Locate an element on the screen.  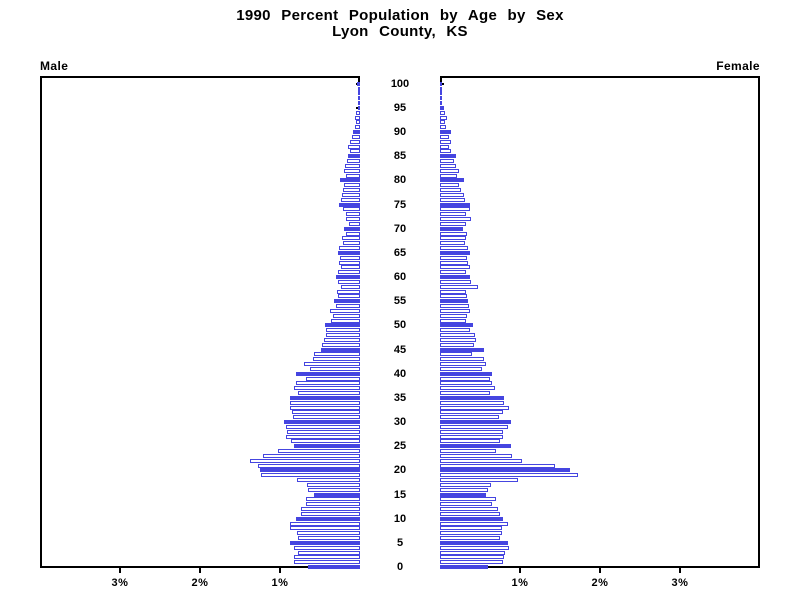
age-tick-label-75: 75 is located at coordinates (400, 205).